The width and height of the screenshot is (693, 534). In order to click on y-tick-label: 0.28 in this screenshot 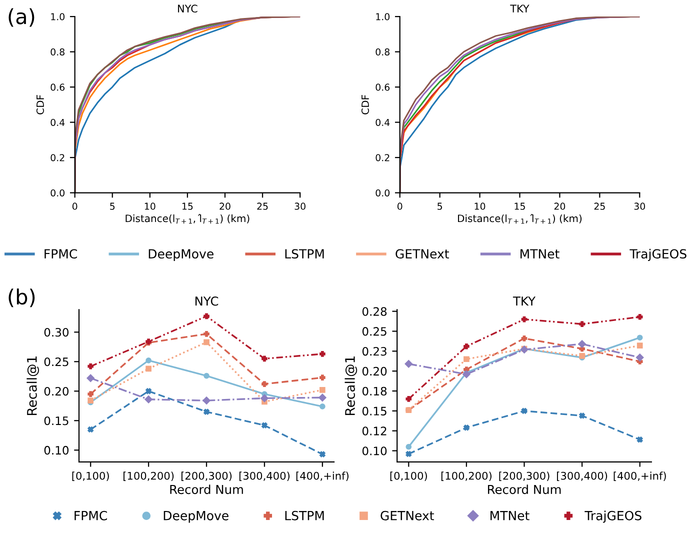, I will do `click(374, 311)`.